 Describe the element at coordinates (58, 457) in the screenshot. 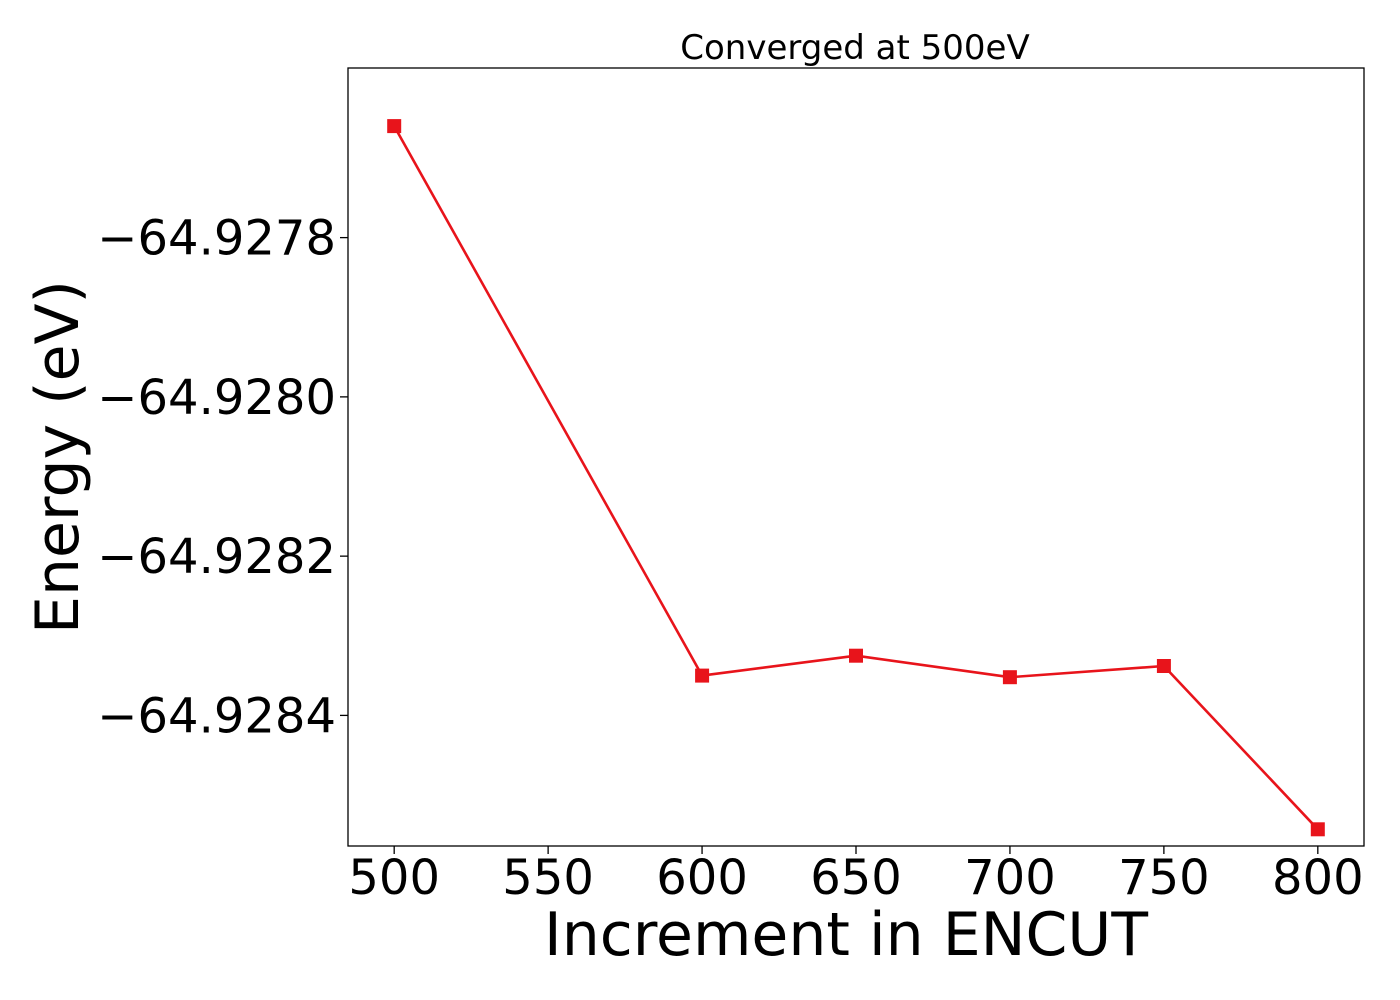

I see `y-axis-title: Energy (eV)` at that location.